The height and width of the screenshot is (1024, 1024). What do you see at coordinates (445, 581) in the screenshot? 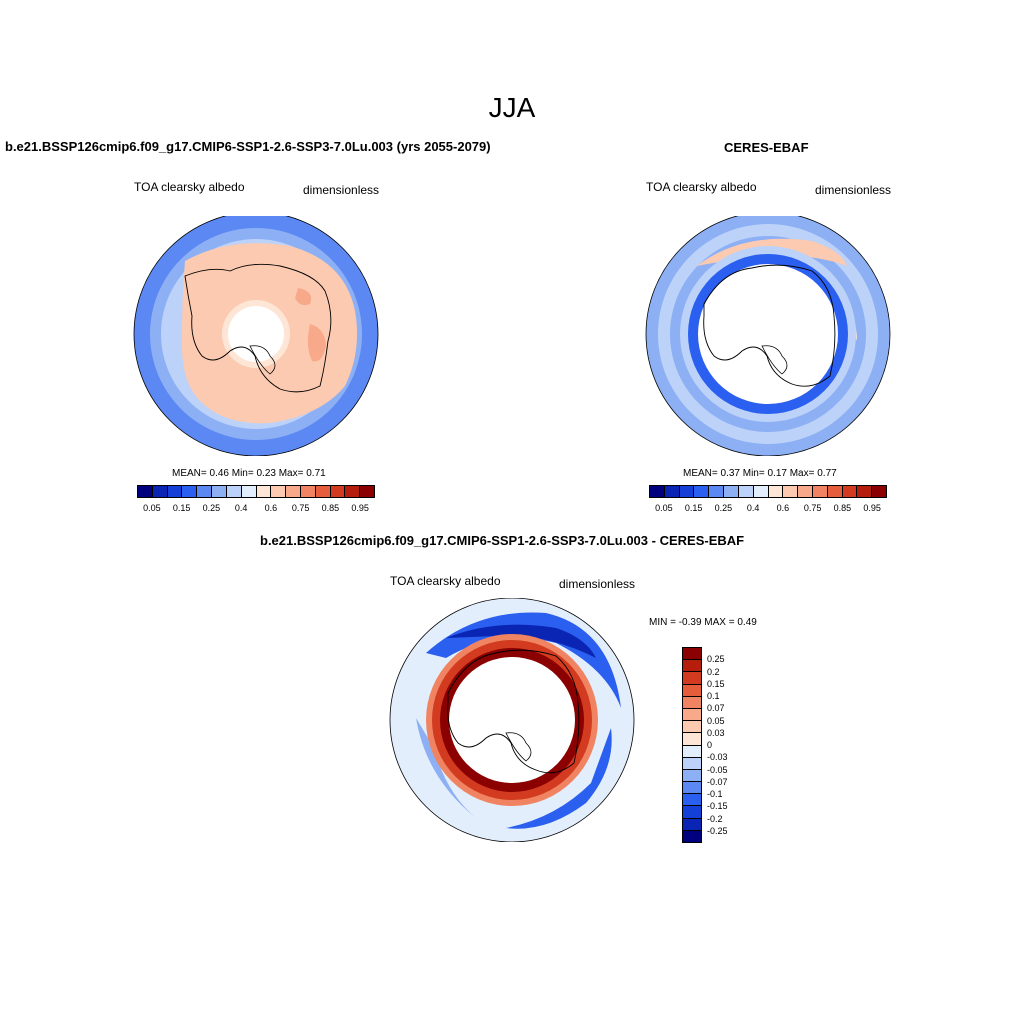
I see `variable-label-diff: TOA clearsky albedo` at bounding box center [445, 581].